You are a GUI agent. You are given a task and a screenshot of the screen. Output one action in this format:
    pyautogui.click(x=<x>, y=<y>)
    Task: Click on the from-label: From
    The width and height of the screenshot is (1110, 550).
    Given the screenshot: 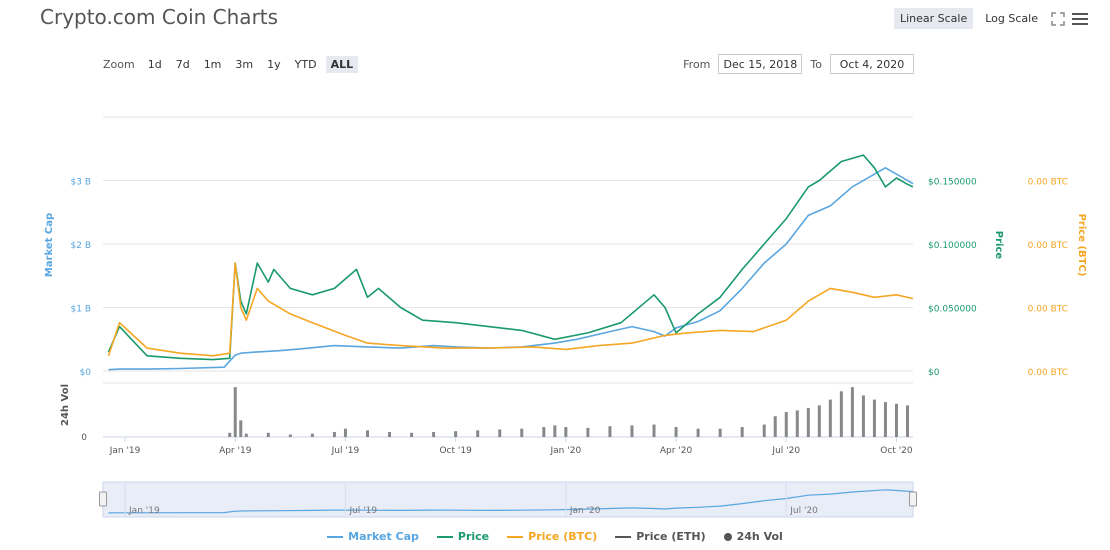 What is the action you would take?
    pyautogui.click(x=697, y=64)
    